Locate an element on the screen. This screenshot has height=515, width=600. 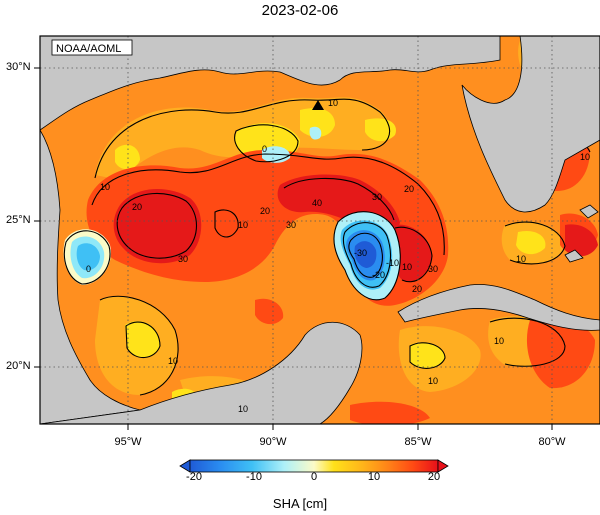
colorbar-right-arrow is located at coordinates (443, 466).